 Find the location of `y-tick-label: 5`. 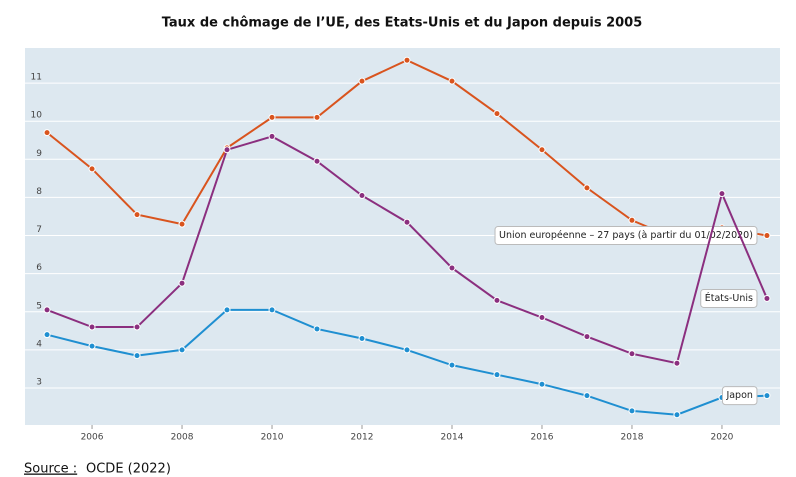

y-tick-label: 5 is located at coordinates (39, 306).